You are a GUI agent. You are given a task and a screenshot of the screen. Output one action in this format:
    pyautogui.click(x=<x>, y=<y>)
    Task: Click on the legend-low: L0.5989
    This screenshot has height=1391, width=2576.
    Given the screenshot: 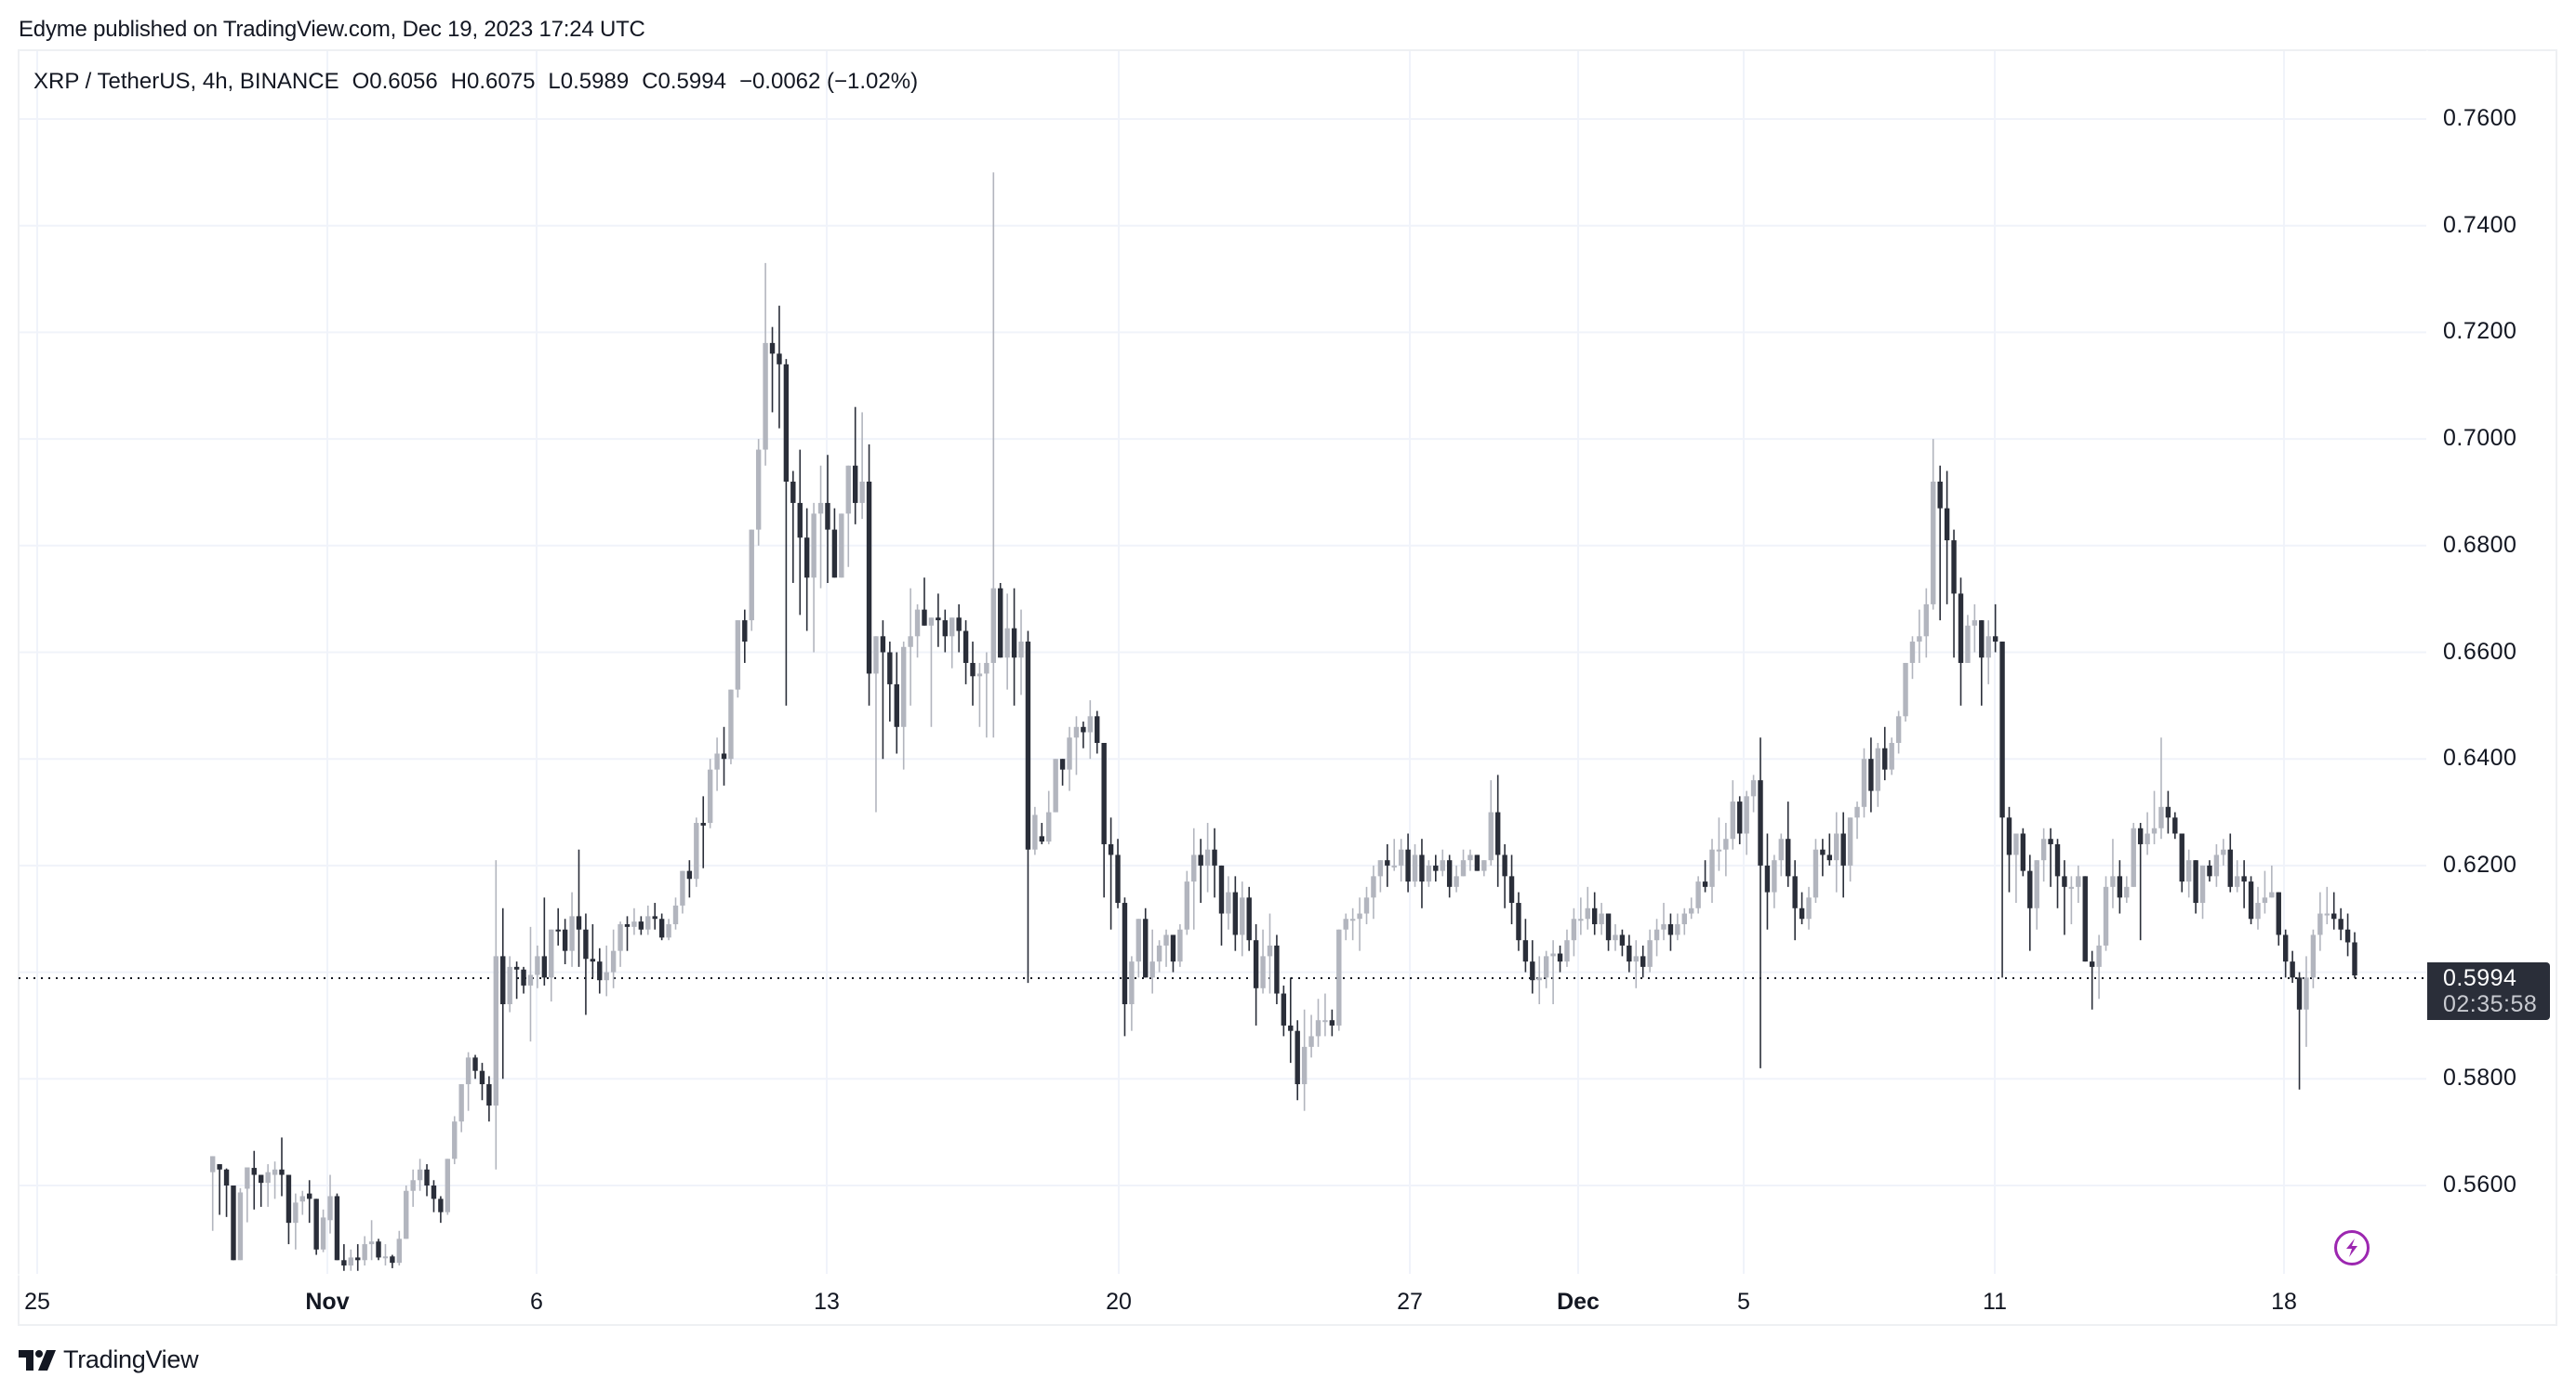 What is the action you would take?
    pyautogui.click(x=589, y=81)
    